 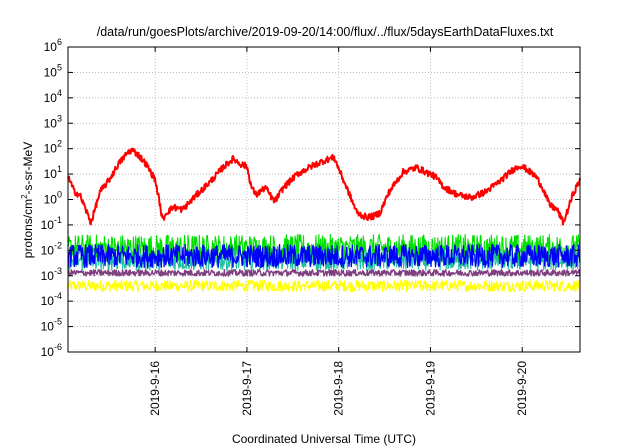 I want to click on x-tick-label: 2019-9-17, so click(x=247, y=388).